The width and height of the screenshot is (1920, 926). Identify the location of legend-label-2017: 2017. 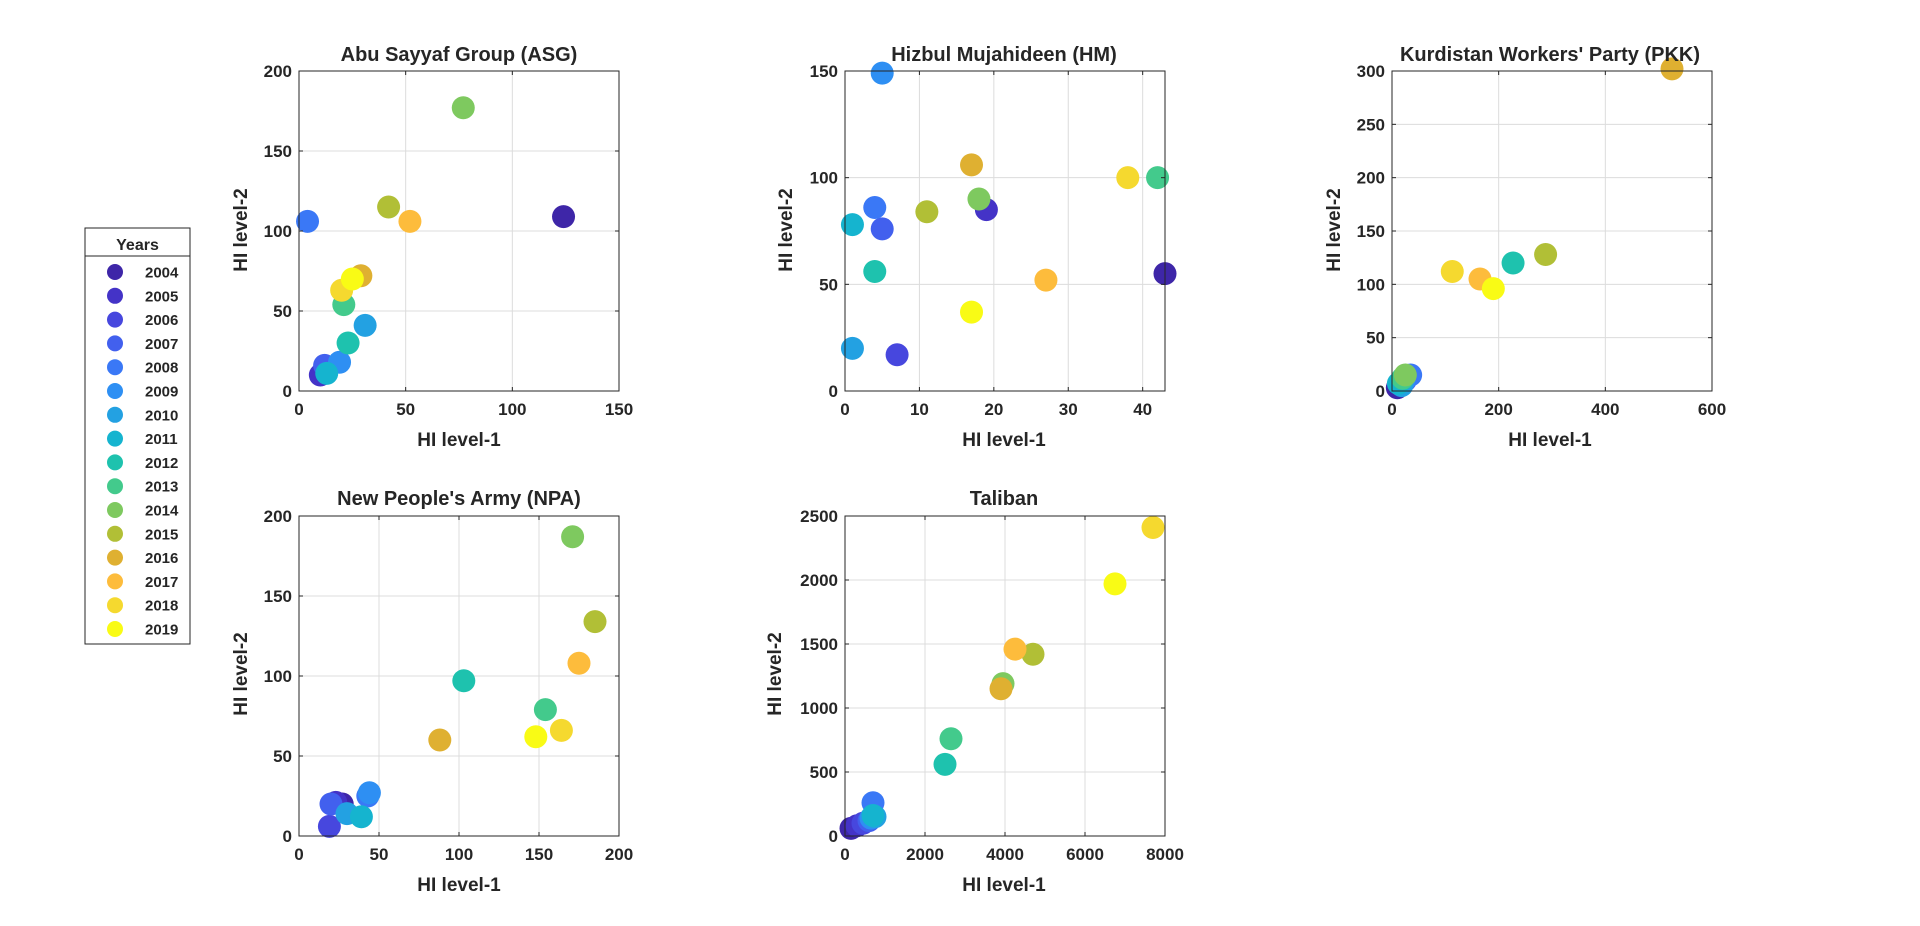
(161, 582).